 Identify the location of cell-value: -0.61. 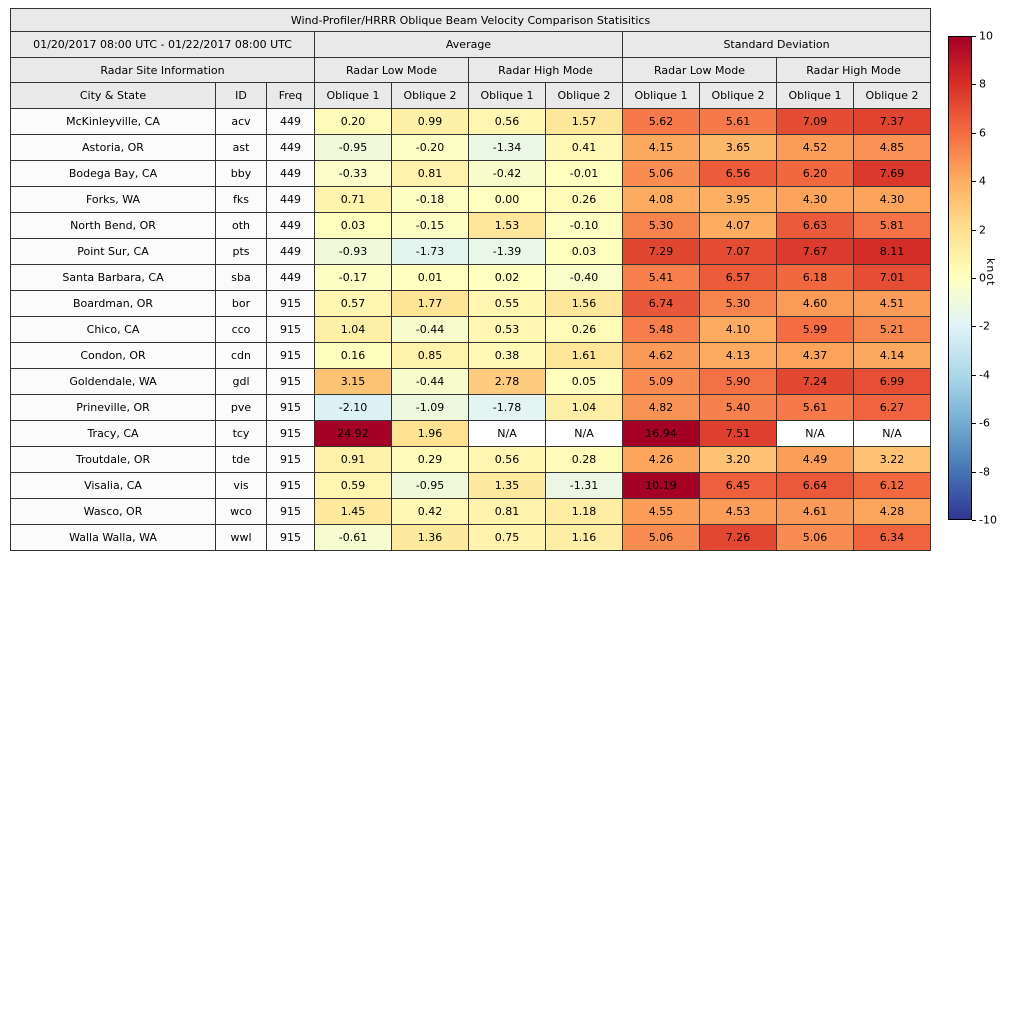
(353, 537).